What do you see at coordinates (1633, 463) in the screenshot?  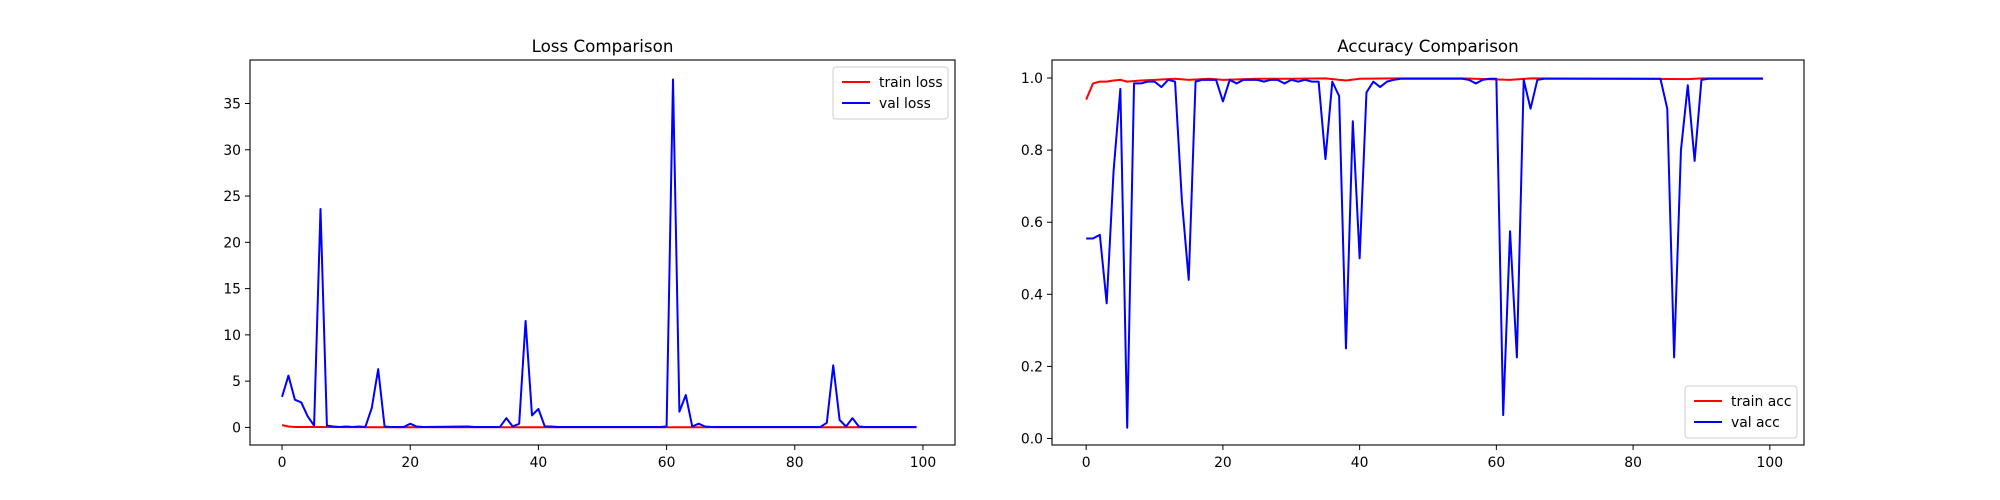 I see `acc-x-tick-label: 80` at bounding box center [1633, 463].